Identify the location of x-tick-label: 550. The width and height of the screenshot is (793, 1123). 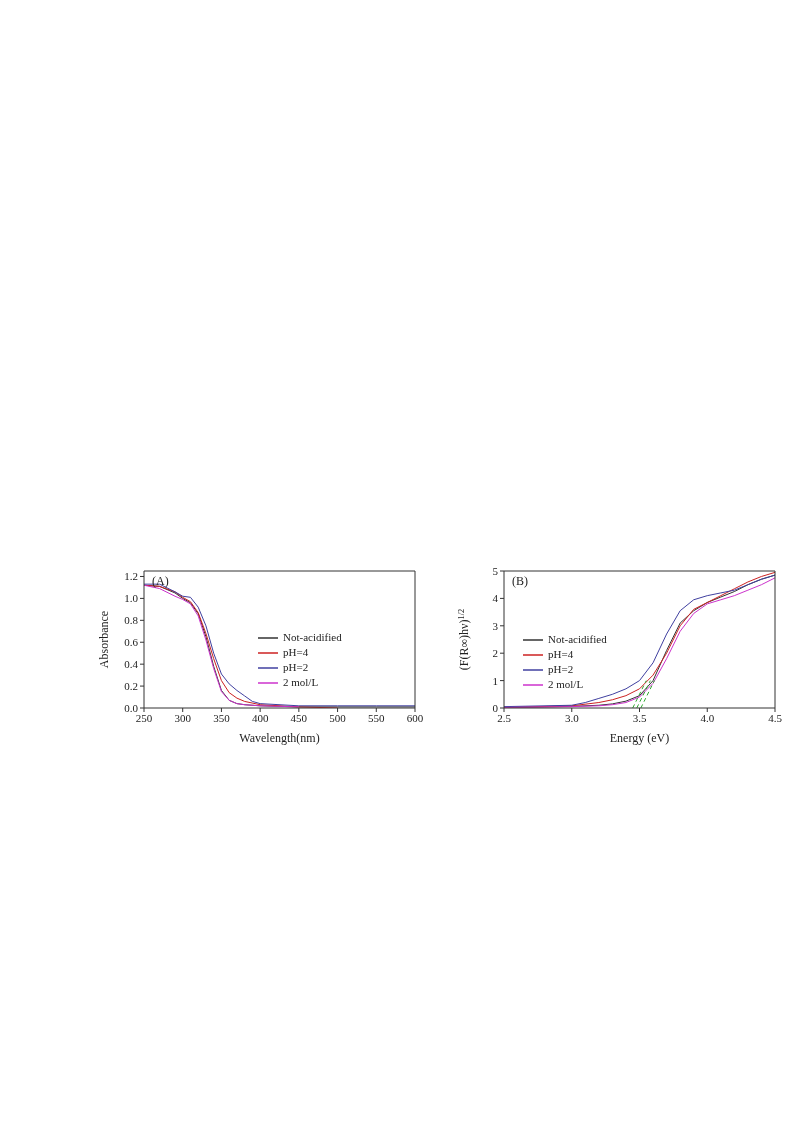
(377, 717).